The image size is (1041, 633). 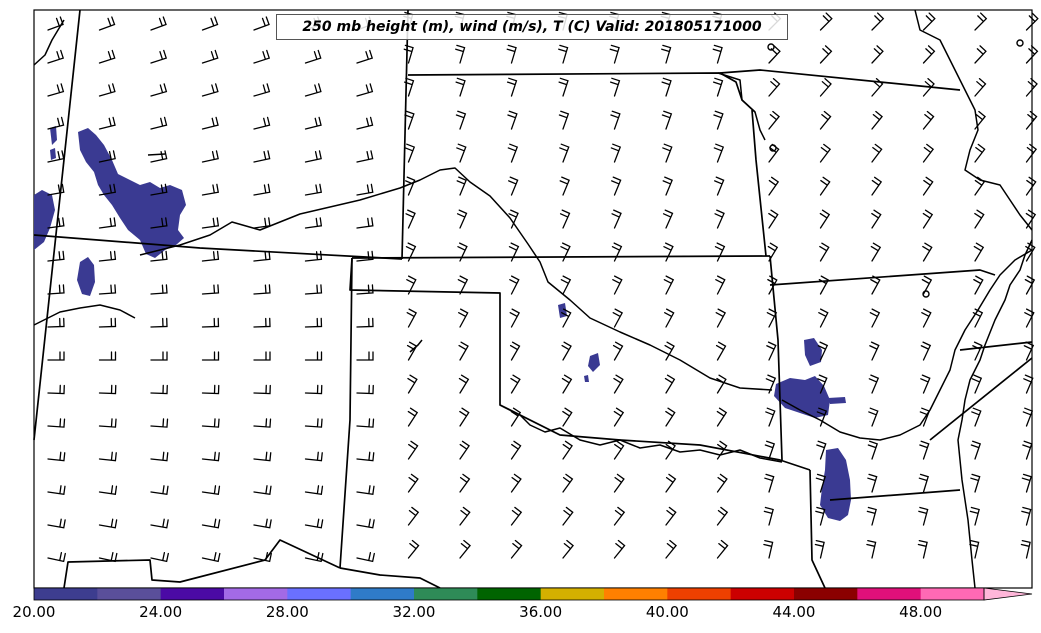 I want to click on river-upper-mississippi, so click(x=973, y=120).